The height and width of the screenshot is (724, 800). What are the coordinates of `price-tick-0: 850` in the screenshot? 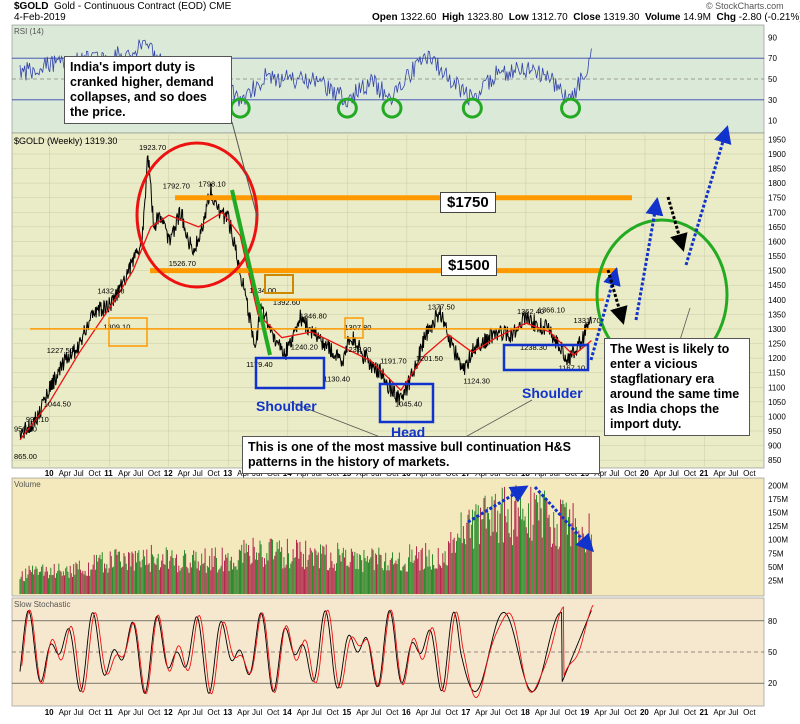 It's located at (775, 460).